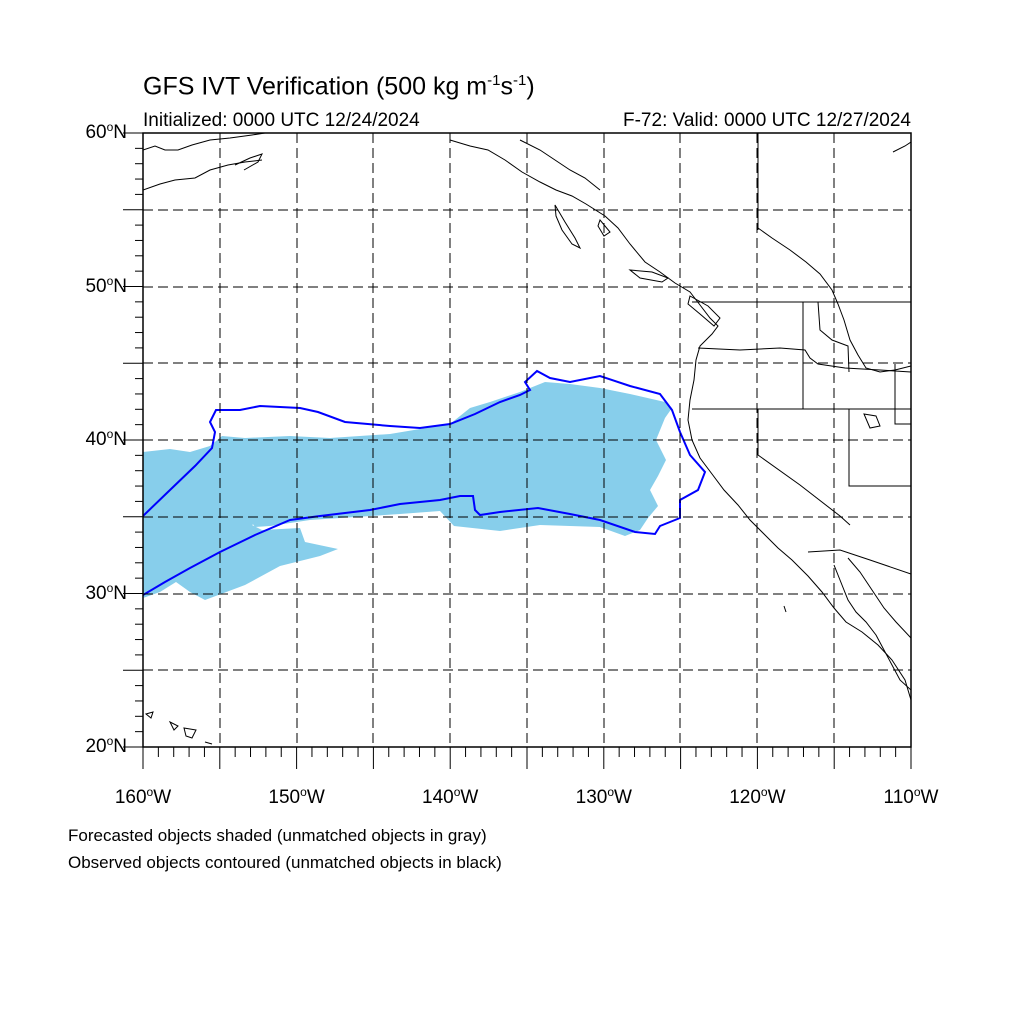  I want to click on forecast-object, so click(407, 491).